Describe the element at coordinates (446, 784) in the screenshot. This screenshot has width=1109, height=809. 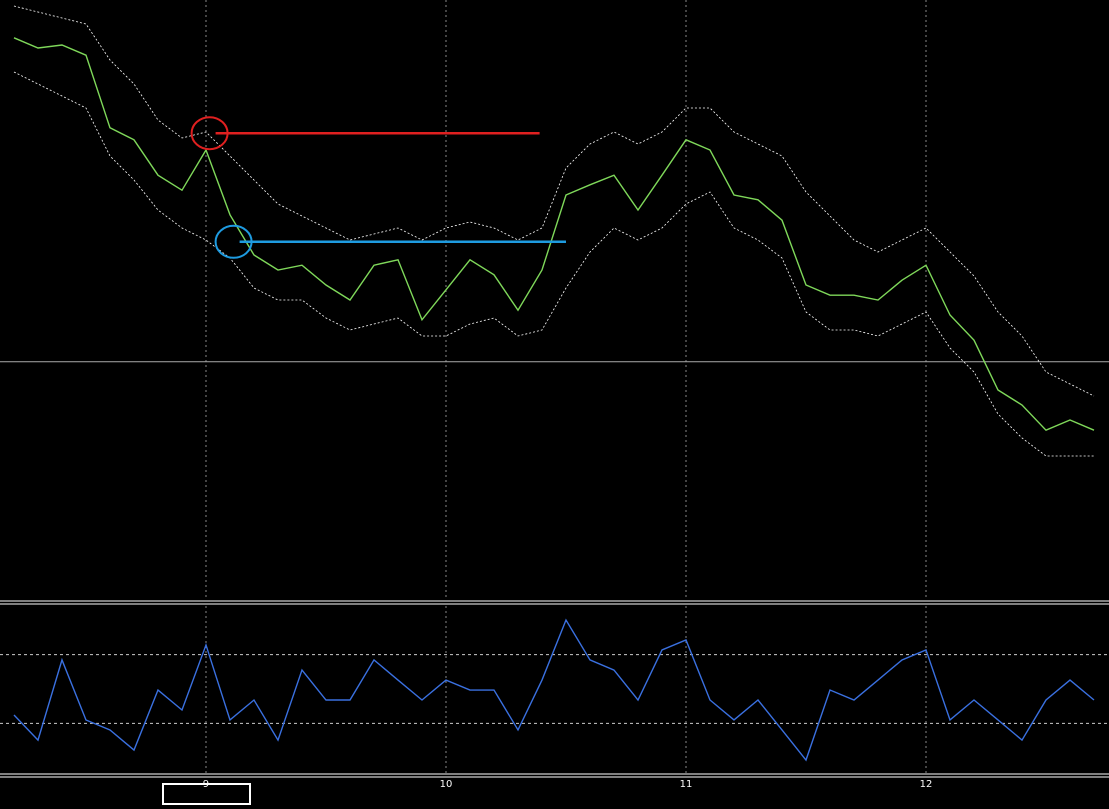
I see `x-tick-label: 10` at that location.